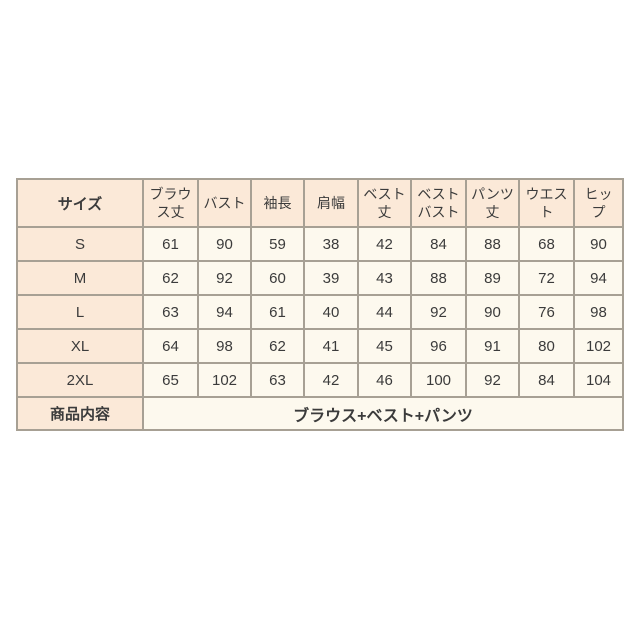 This screenshot has width=640, height=628. I want to click on product-contents-value: ブラウス+ベスト+パンツ, so click(383, 413).